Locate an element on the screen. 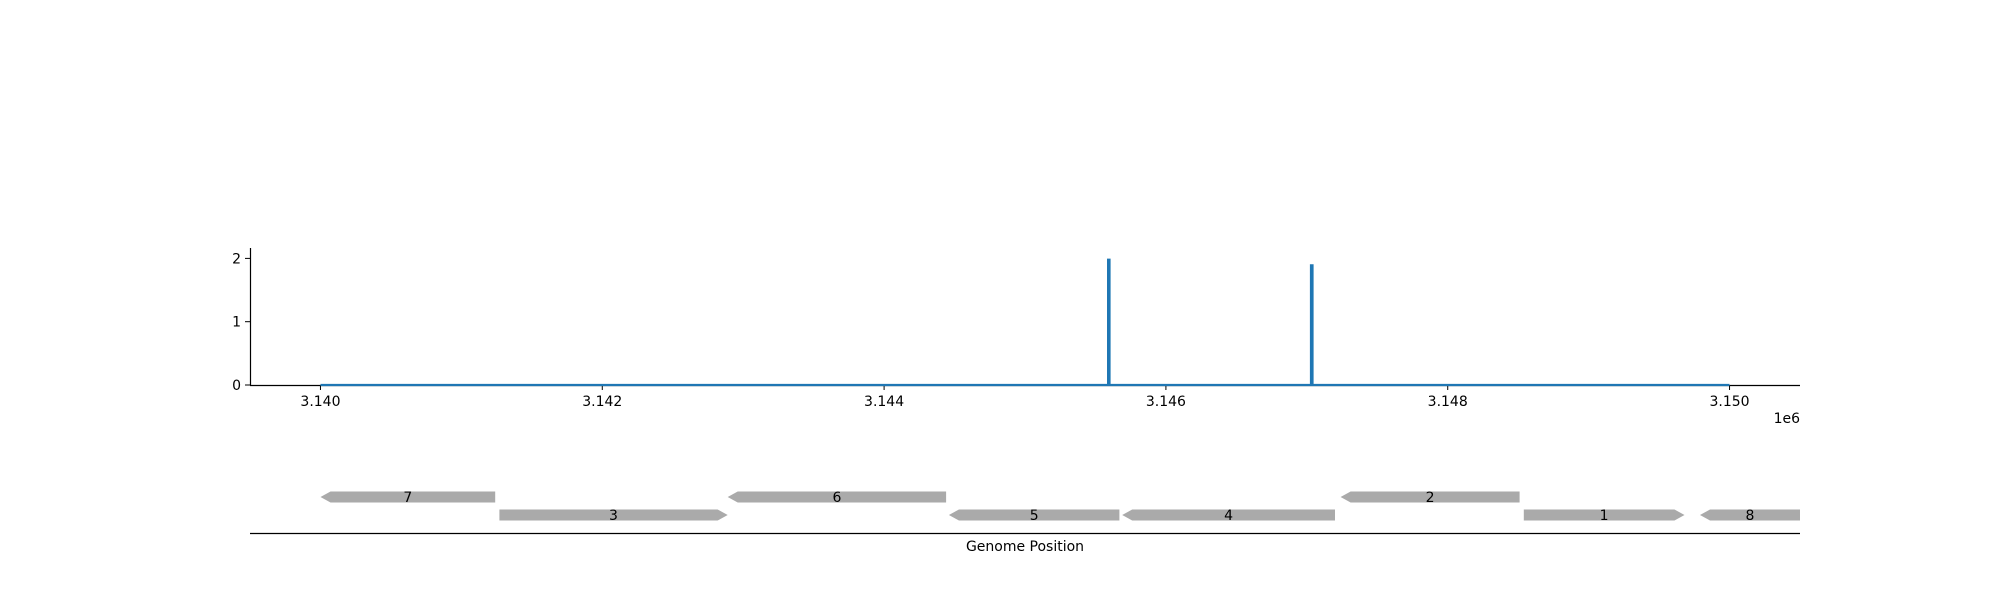  y-tick-label: 1 is located at coordinates (236, 323).